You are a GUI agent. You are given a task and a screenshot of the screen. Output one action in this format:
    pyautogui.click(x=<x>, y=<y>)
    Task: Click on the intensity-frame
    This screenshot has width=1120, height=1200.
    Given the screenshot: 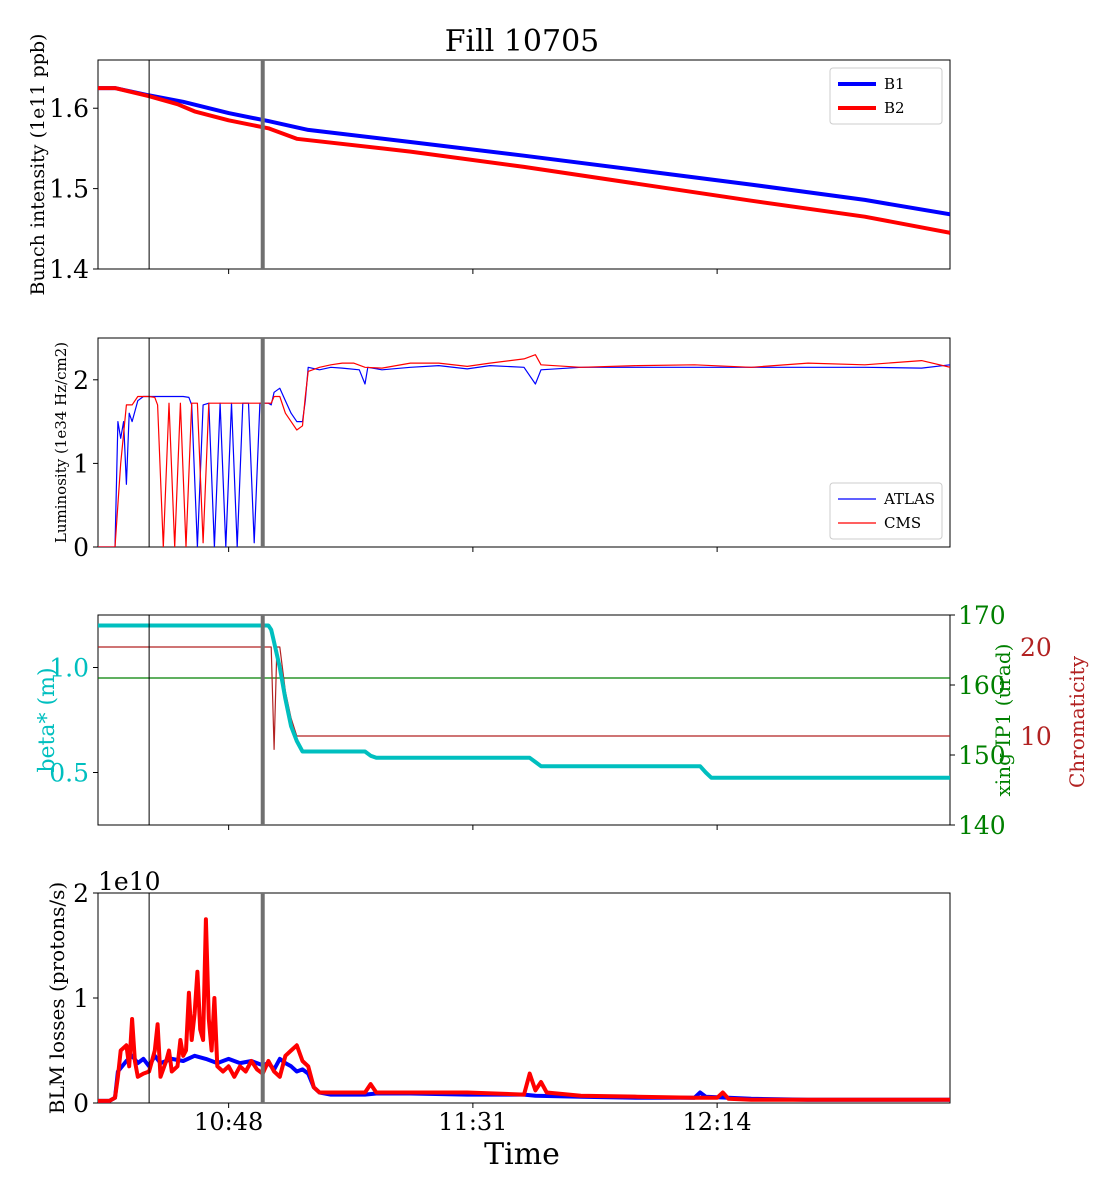 What is the action you would take?
    pyautogui.click(x=524, y=164)
    